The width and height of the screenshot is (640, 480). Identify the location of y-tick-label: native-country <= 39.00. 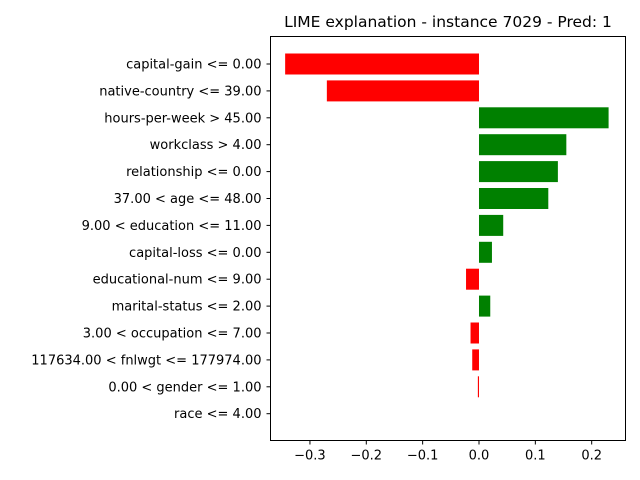
(180, 91).